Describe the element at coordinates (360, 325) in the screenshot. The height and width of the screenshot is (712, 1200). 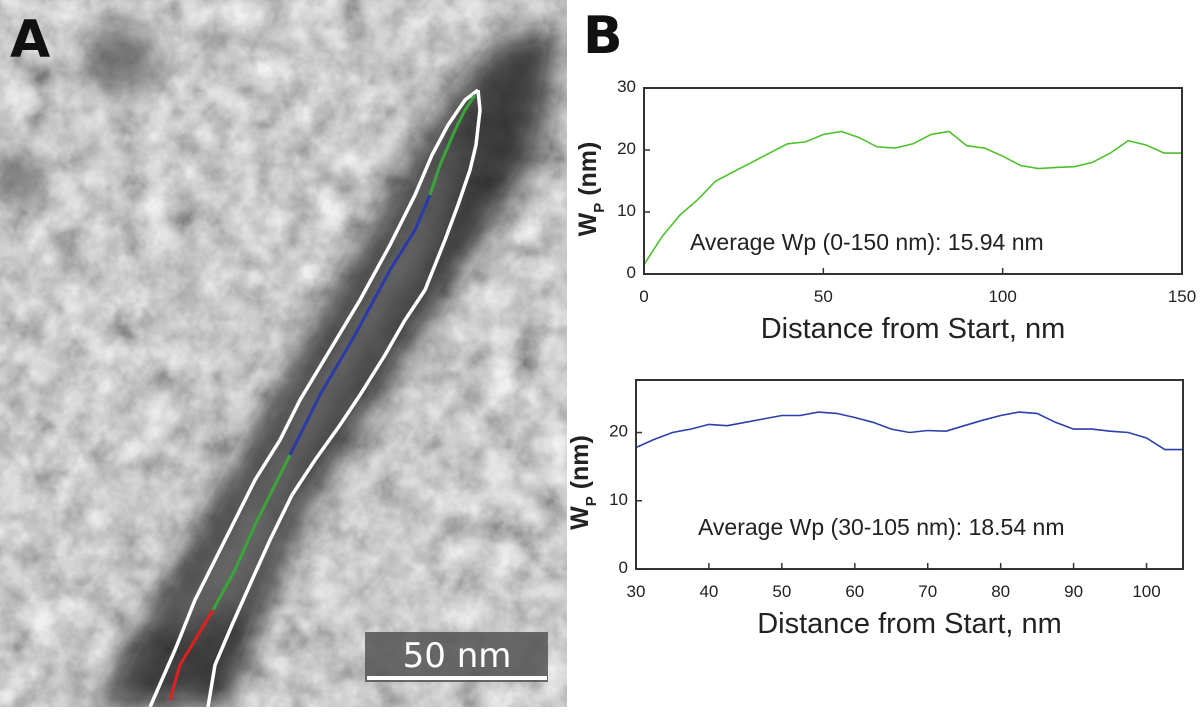
I see `centerline-blue` at that location.